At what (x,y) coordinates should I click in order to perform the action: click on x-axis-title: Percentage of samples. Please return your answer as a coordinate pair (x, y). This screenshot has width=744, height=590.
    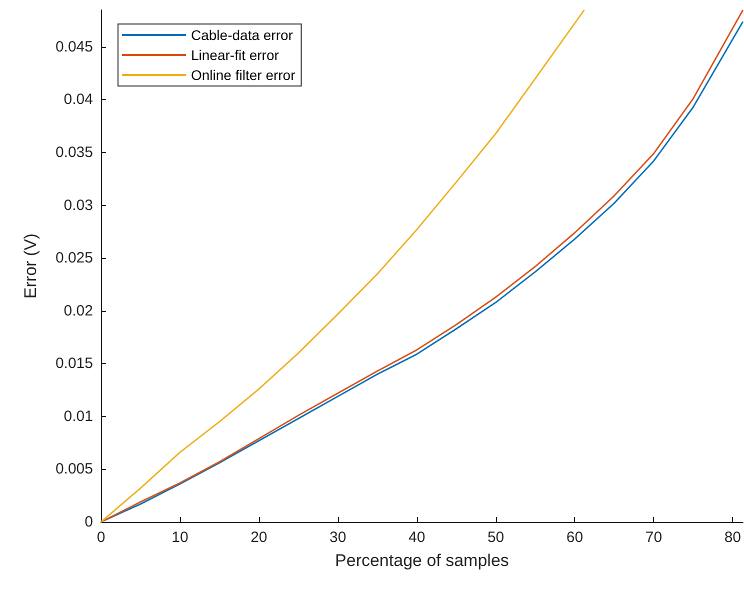
    Looking at the image, I should click on (422, 560).